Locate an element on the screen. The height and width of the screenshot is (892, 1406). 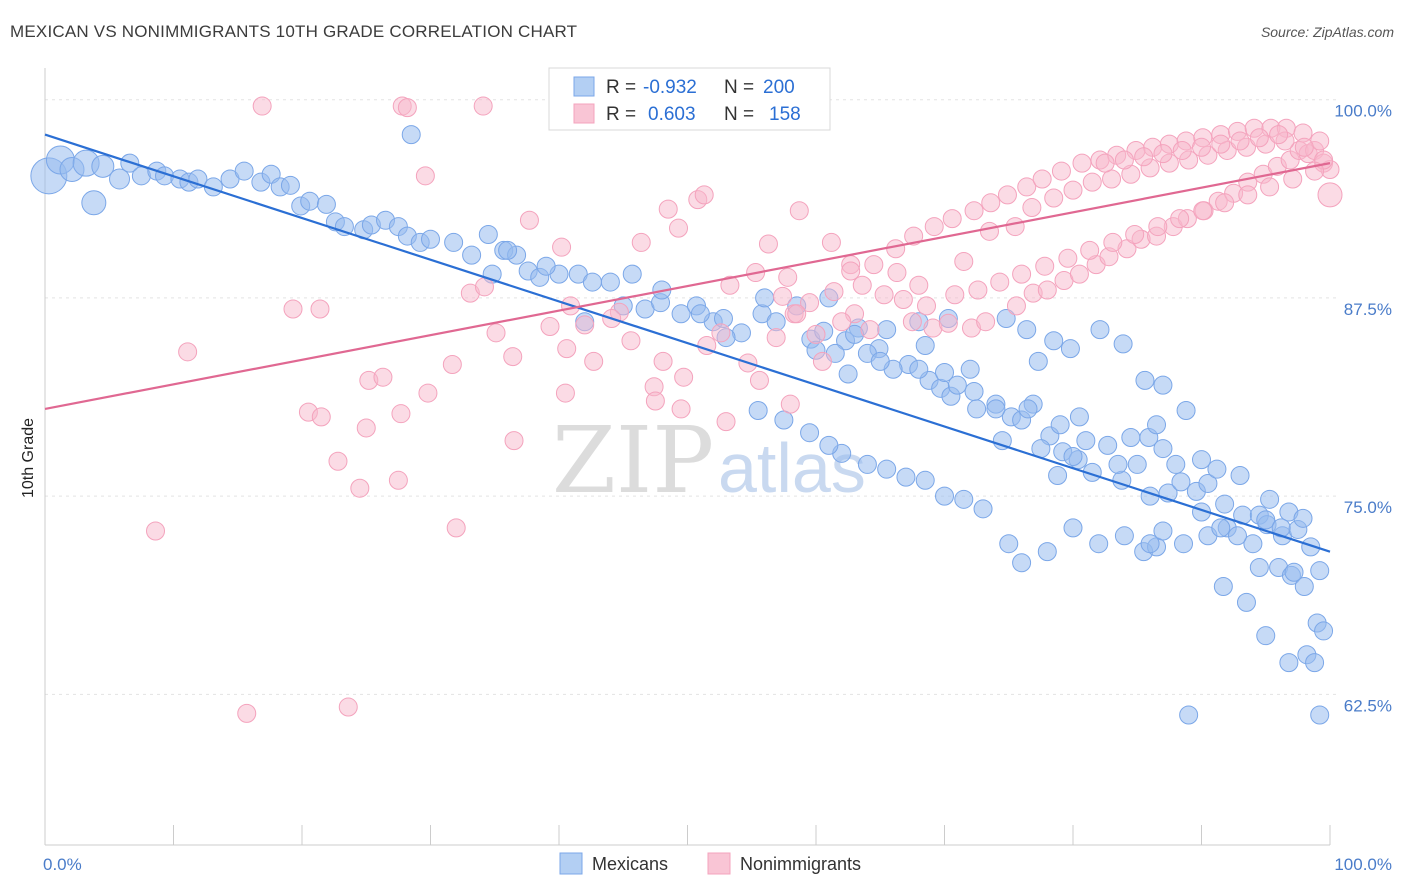
legend-n-label-a: N = is located at coordinates (739, 87).